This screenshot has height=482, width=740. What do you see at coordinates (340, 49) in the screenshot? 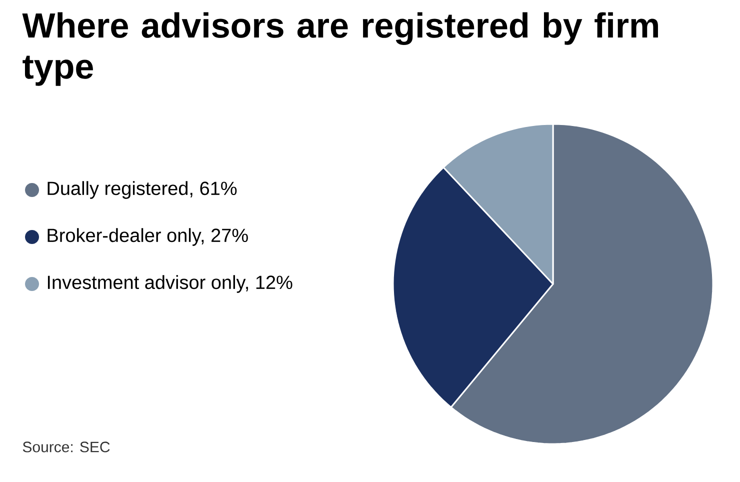
I see `chart-title: Where advisors are registered by firm type` at bounding box center [340, 49].